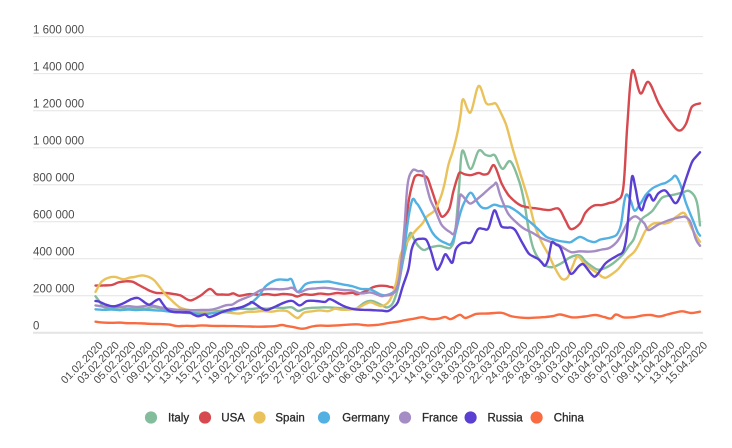 The width and height of the screenshot is (732, 448). What do you see at coordinates (54, 216) in the screenshot?
I see `svg-text: 600 000` at bounding box center [54, 216].